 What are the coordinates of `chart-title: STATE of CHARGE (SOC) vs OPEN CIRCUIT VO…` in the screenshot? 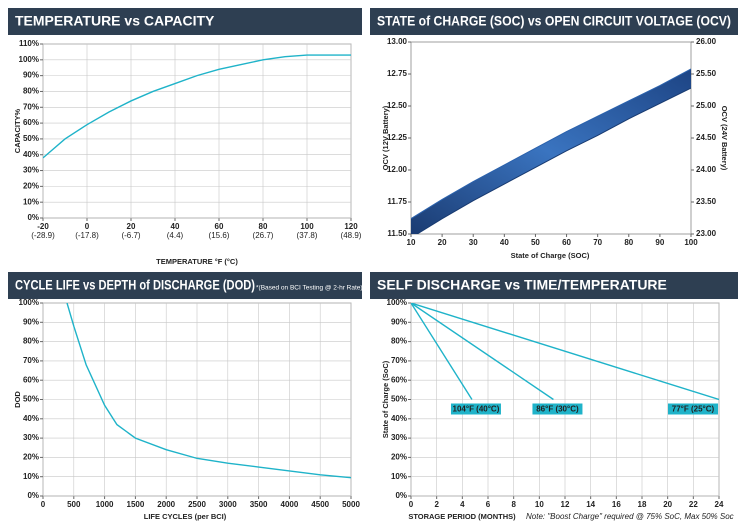 It's located at (554, 21).